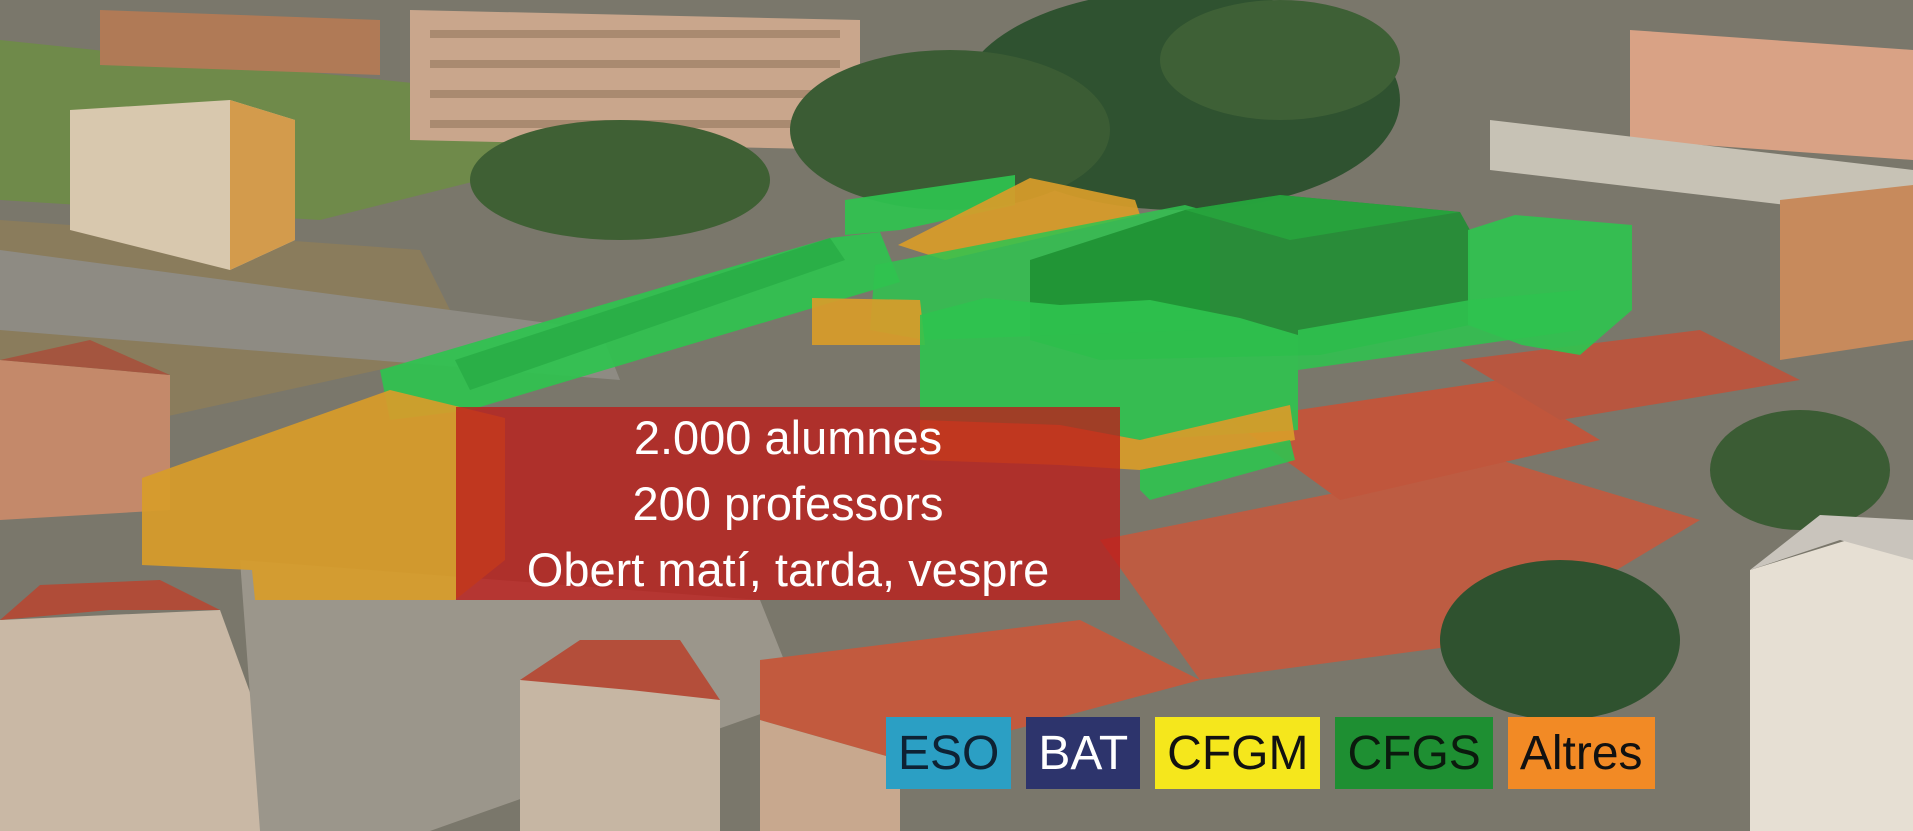  Describe the element at coordinates (240, 42) in the screenshot. I see `building-top-left` at that location.